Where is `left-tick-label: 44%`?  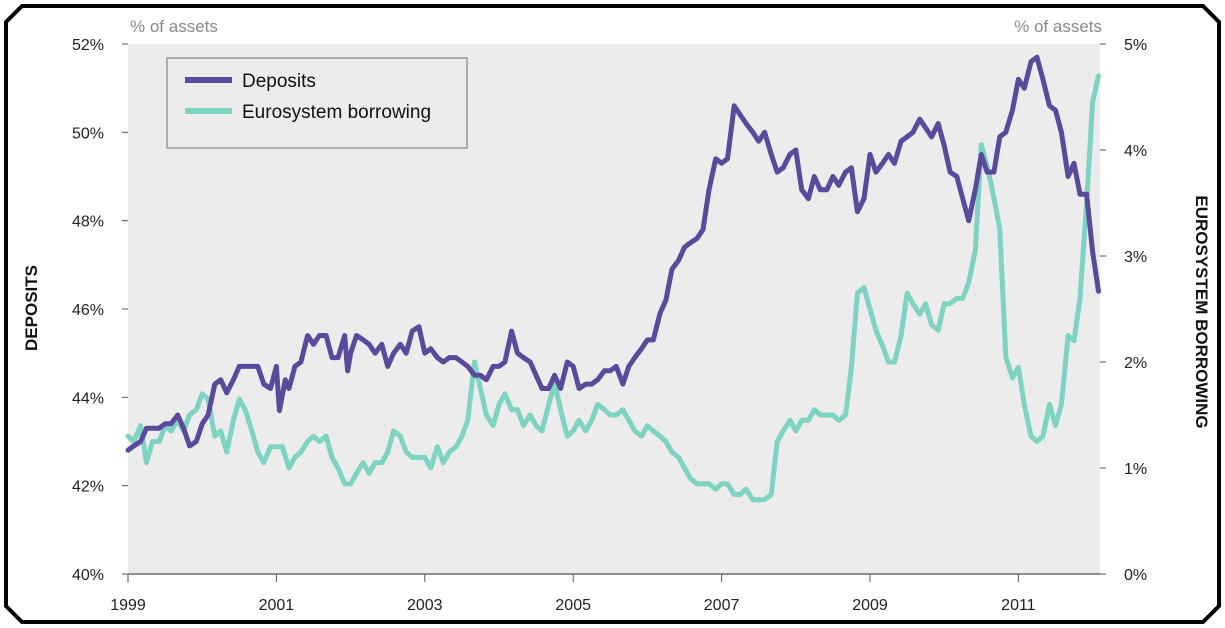
left-tick-label: 44% is located at coordinates (88, 398).